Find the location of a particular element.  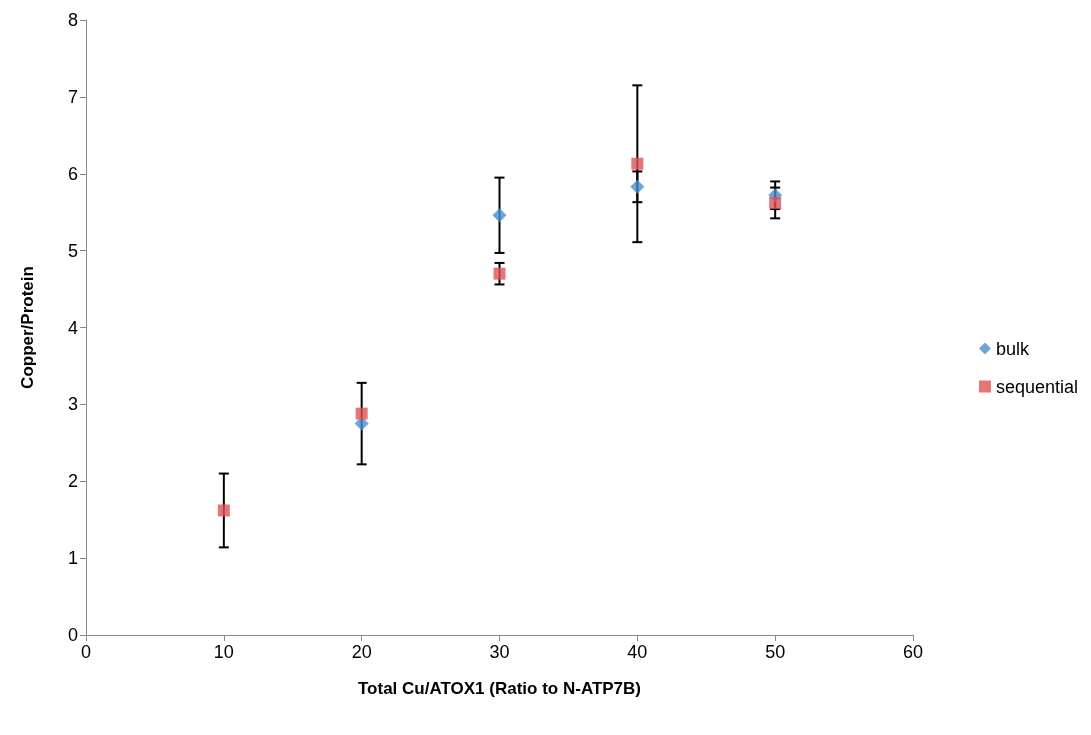

y-tick-label: 5 is located at coordinates (72, 250).